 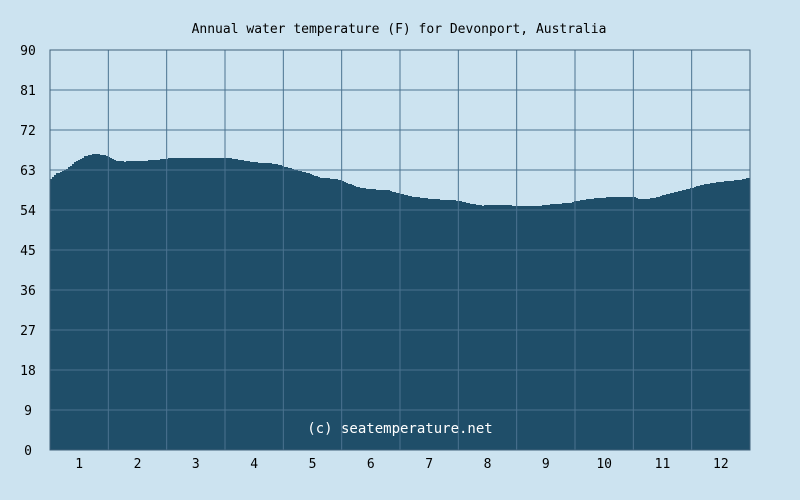 I want to click on x-tick-label: 11, so click(x=663, y=464).